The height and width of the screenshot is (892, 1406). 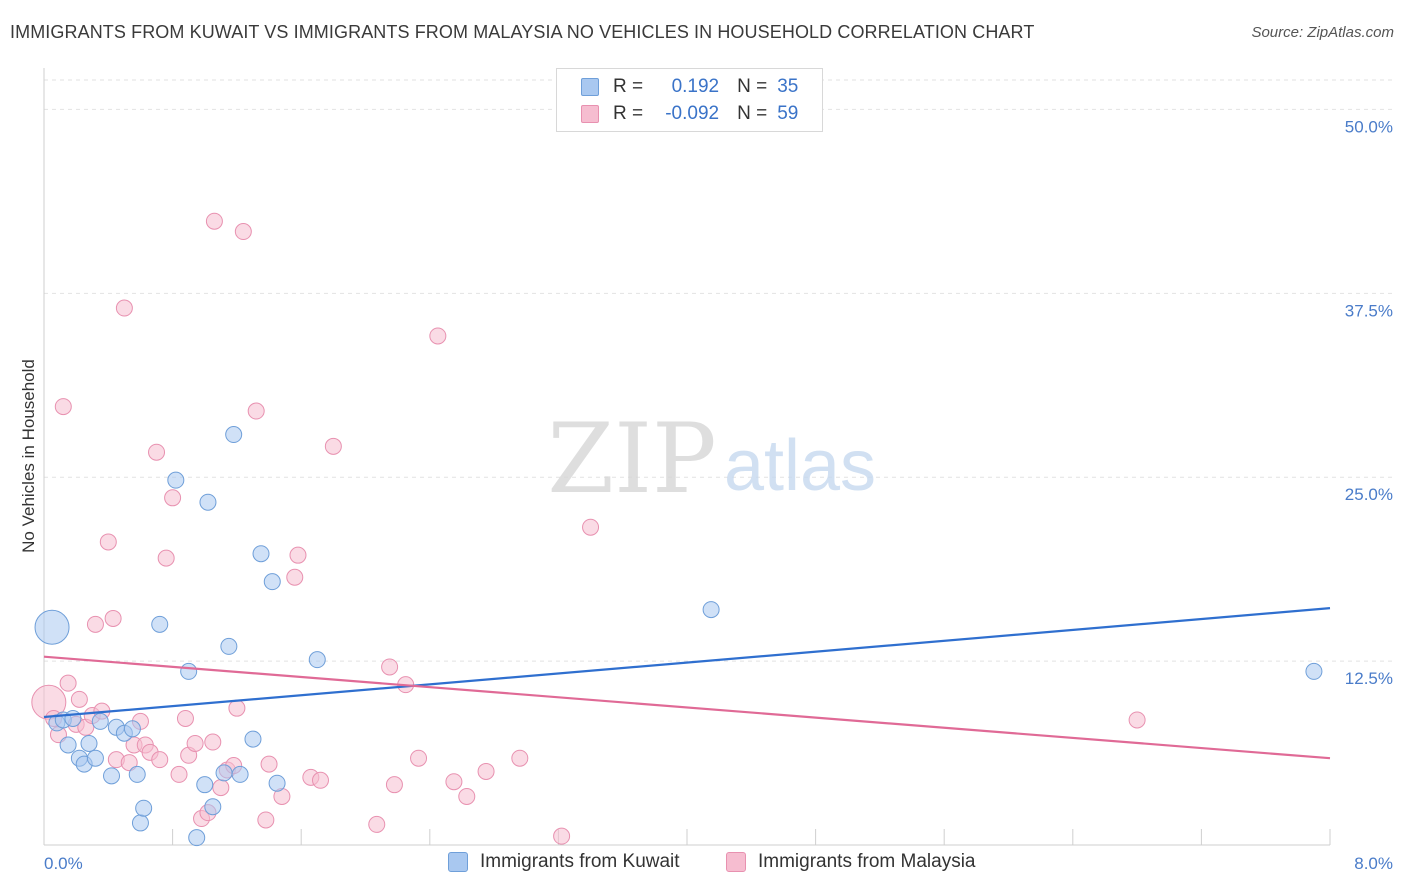 I want to click on x-tick-label: 8.0%, so click(x=1373, y=863).